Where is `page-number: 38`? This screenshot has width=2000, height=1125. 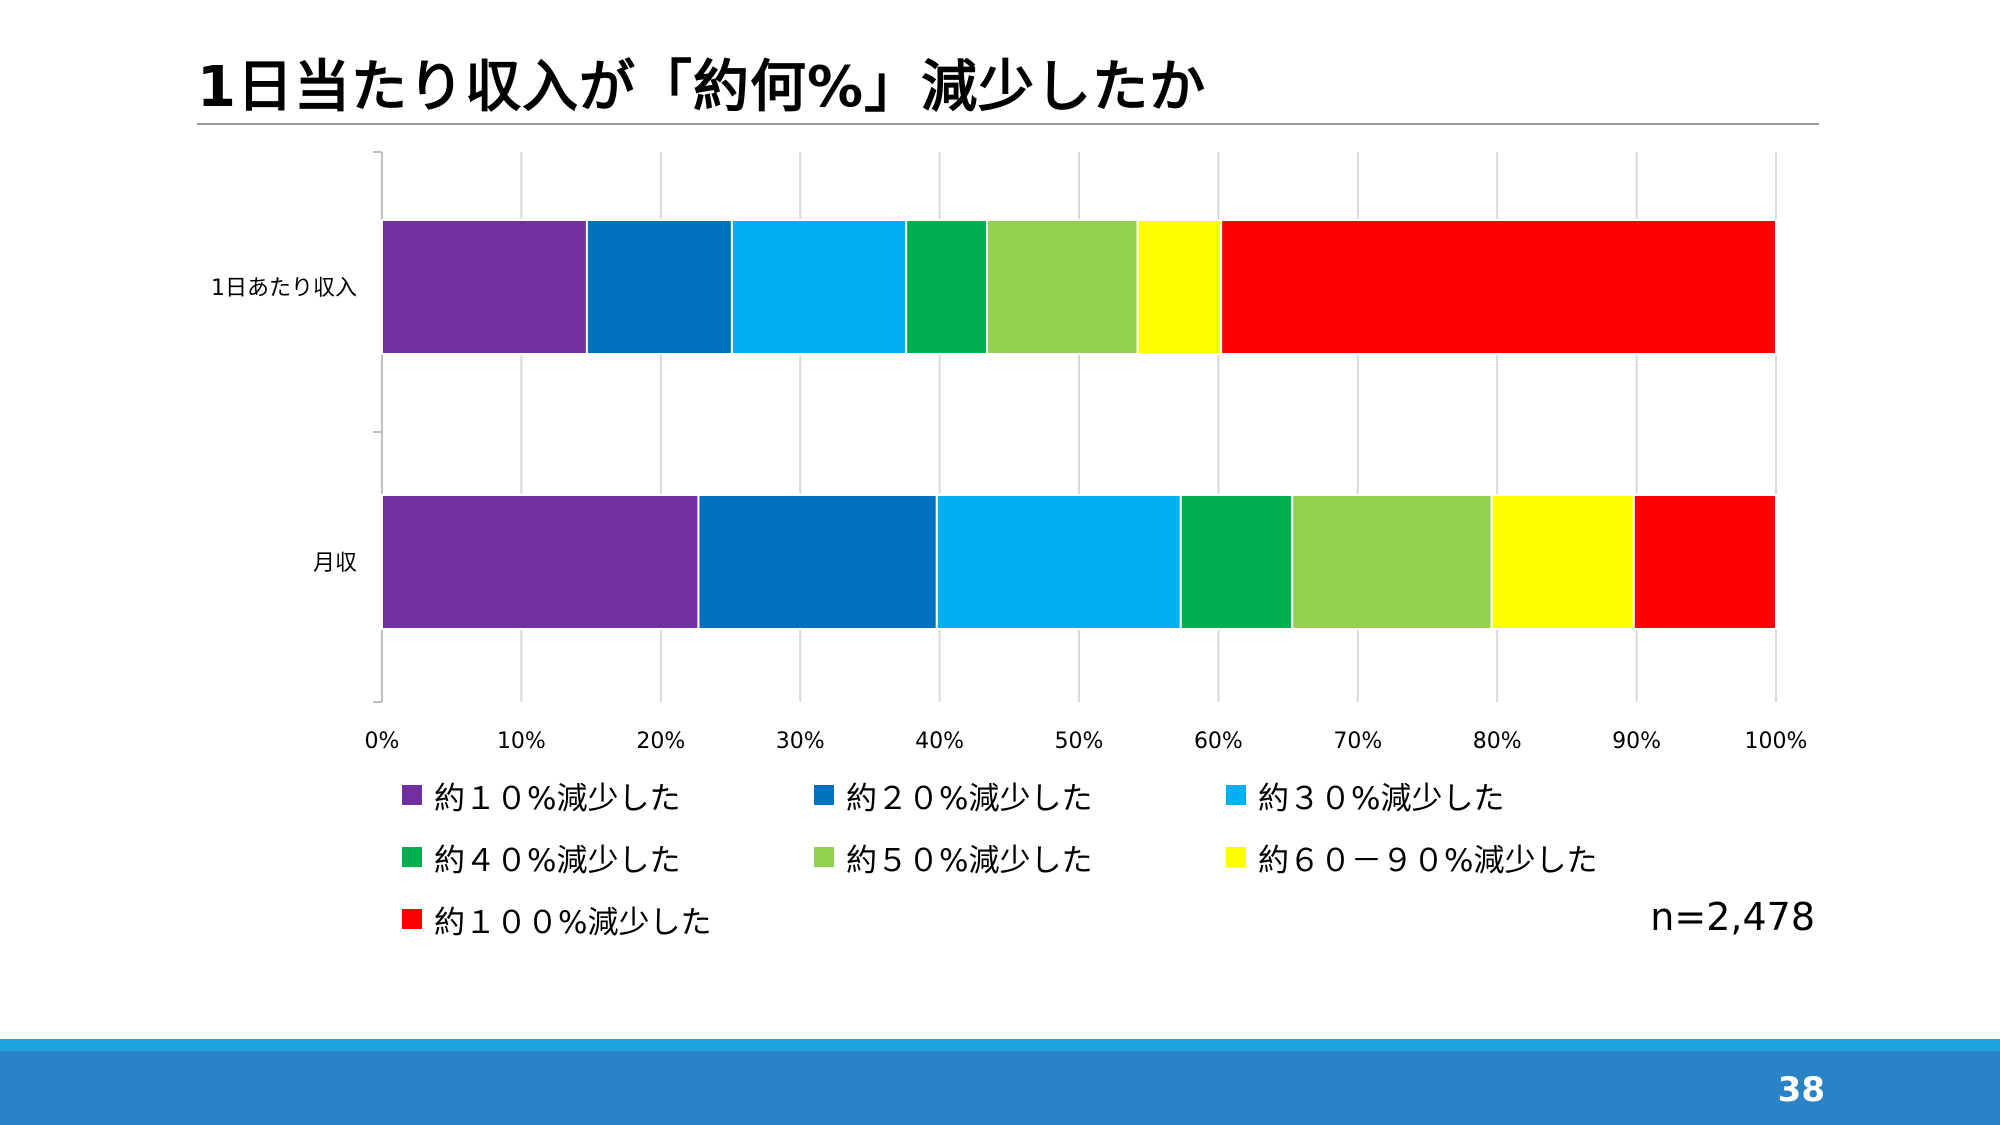 page-number: 38 is located at coordinates (1801, 1090).